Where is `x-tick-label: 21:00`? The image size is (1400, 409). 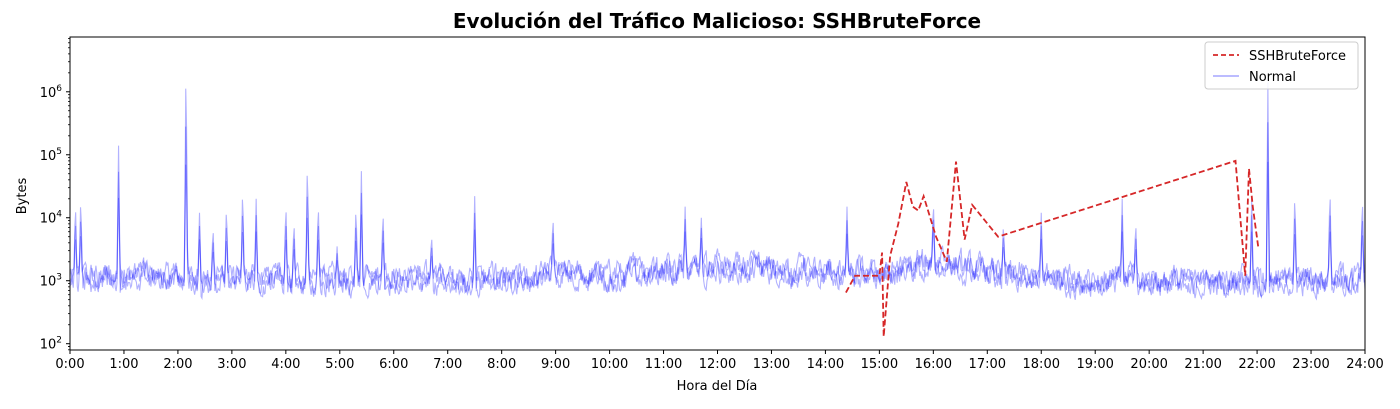
x-tick-label: 21:00 is located at coordinates (1202, 364).